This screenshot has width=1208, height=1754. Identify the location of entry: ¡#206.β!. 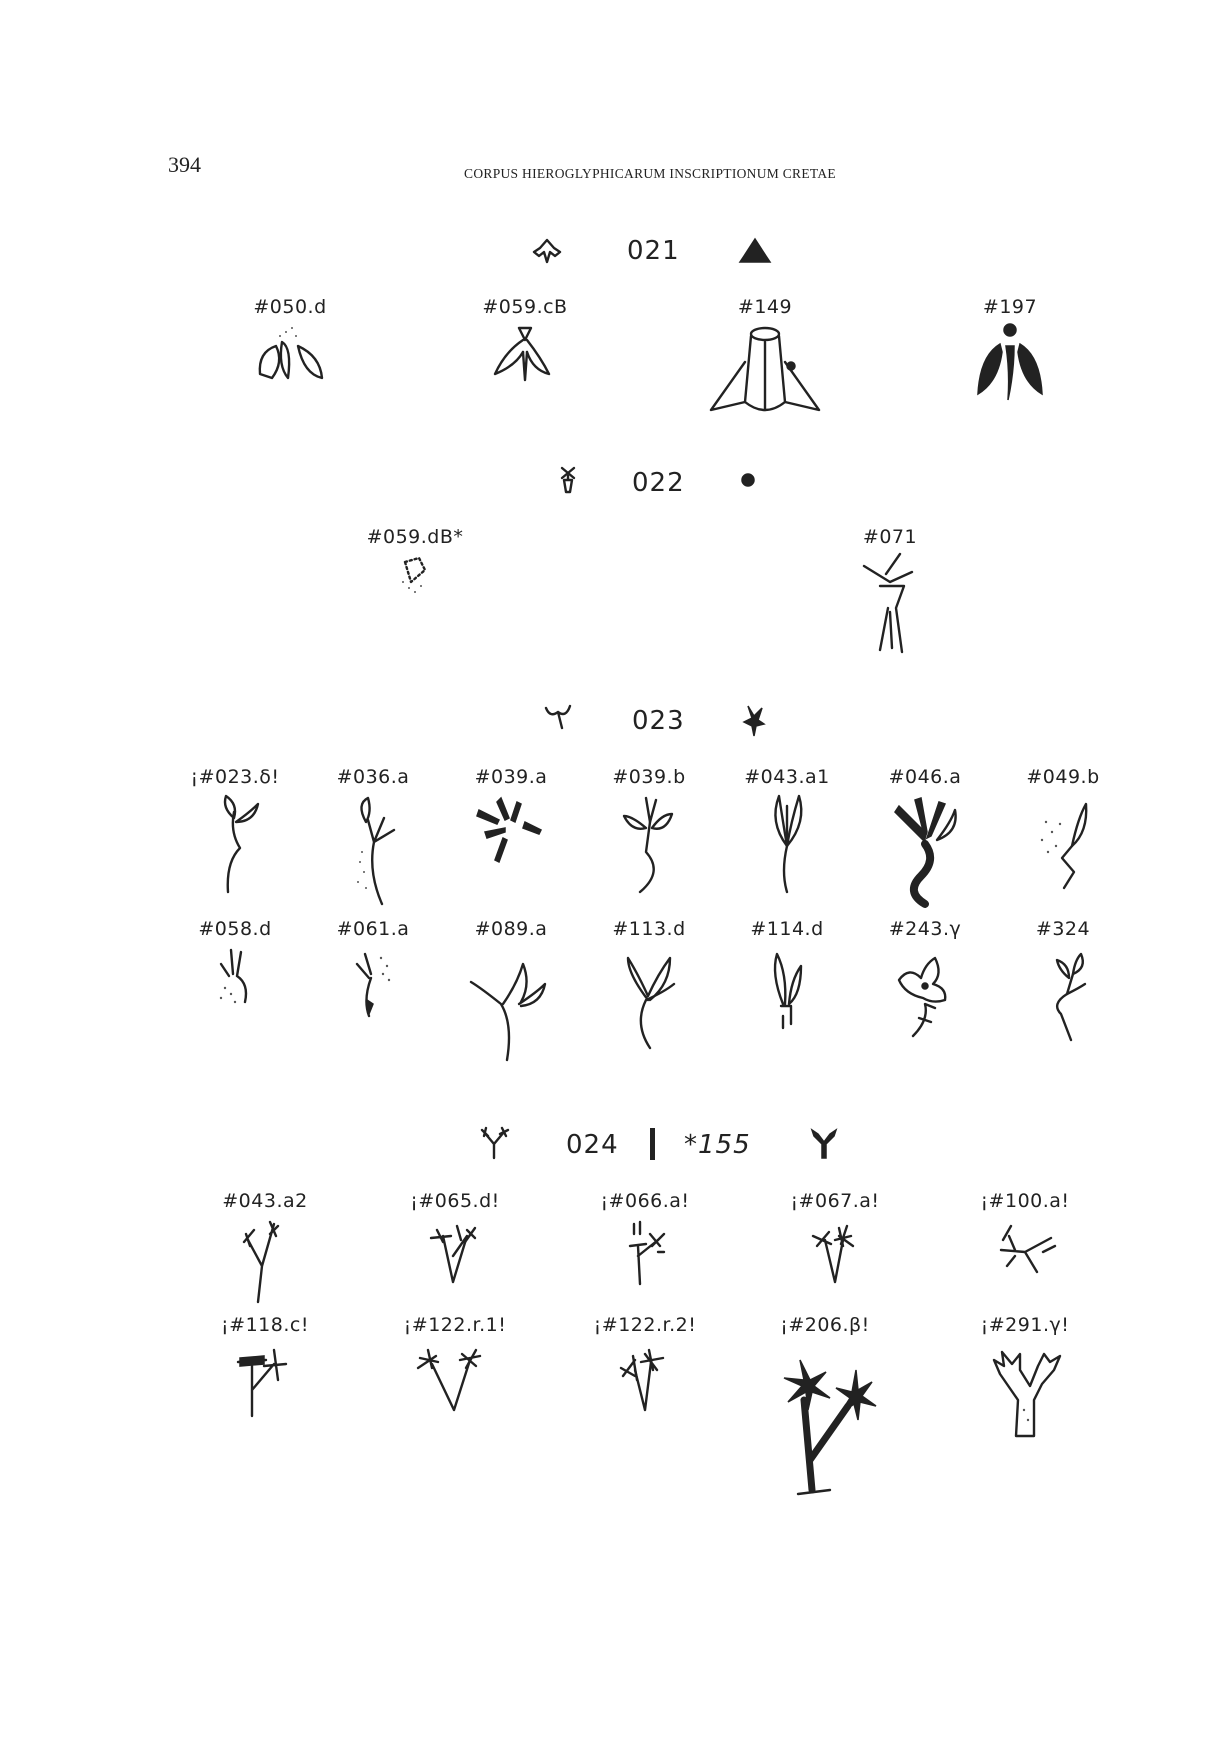
(825, 1407).